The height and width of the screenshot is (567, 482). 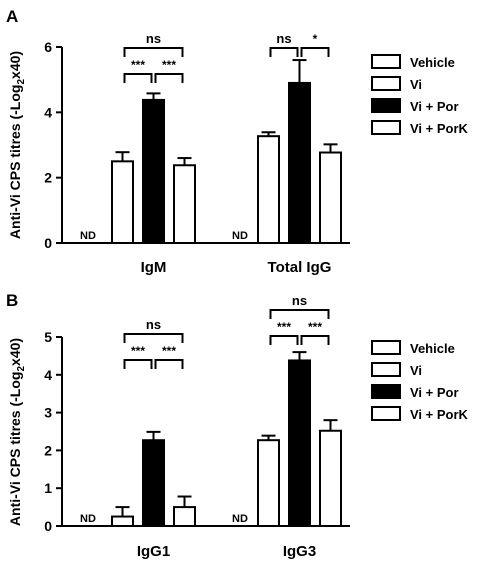 What do you see at coordinates (299, 551) in the screenshot?
I see `category-label: IgG3` at bounding box center [299, 551].